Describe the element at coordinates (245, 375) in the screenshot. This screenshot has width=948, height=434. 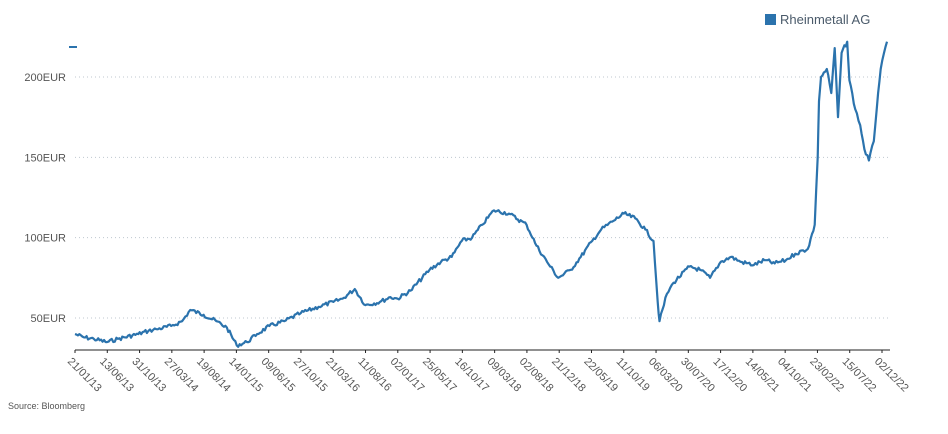
I see `x-tick-label: 14/01/15` at that location.